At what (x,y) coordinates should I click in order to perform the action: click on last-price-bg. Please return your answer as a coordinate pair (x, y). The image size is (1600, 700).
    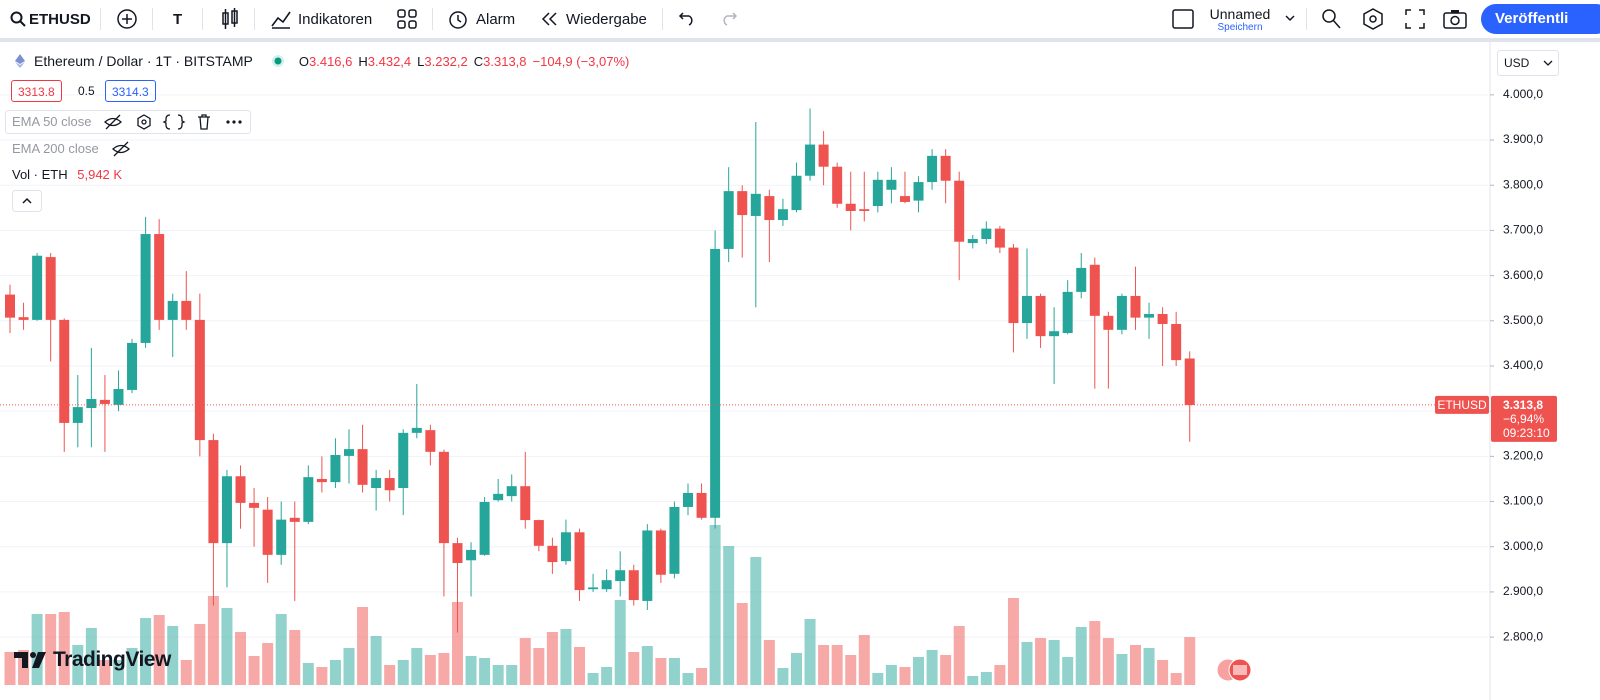
    Looking at the image, I should click on (1524, 418).